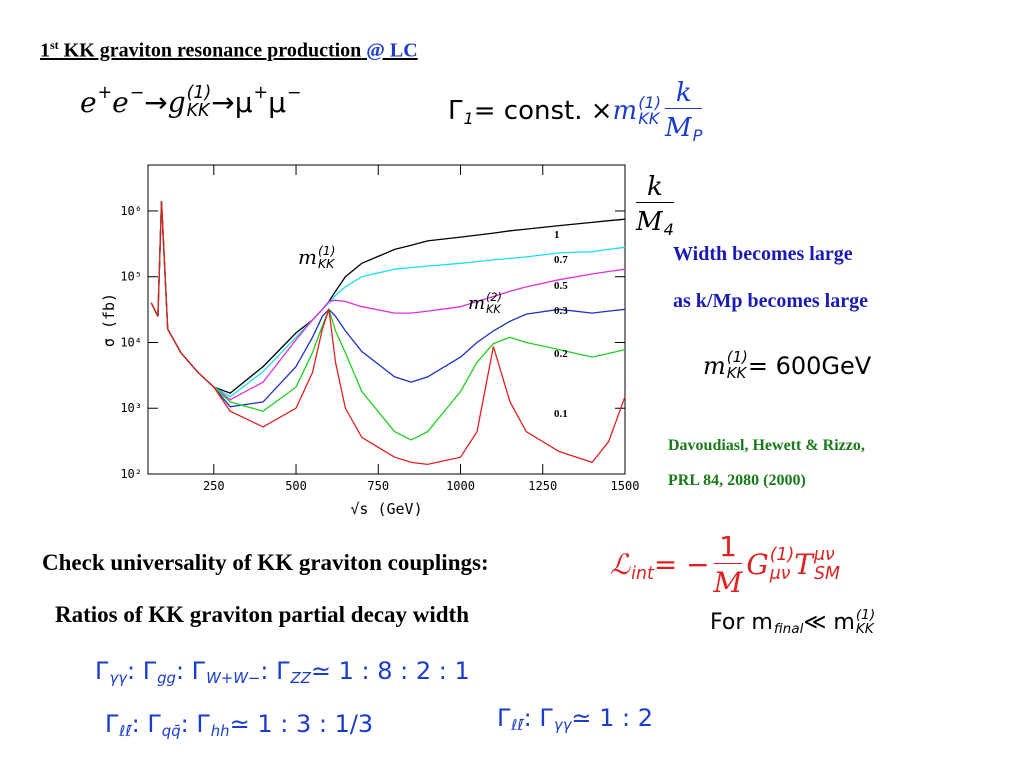  I want to click on y-tick-label: 10⁴, so click(131, 342).